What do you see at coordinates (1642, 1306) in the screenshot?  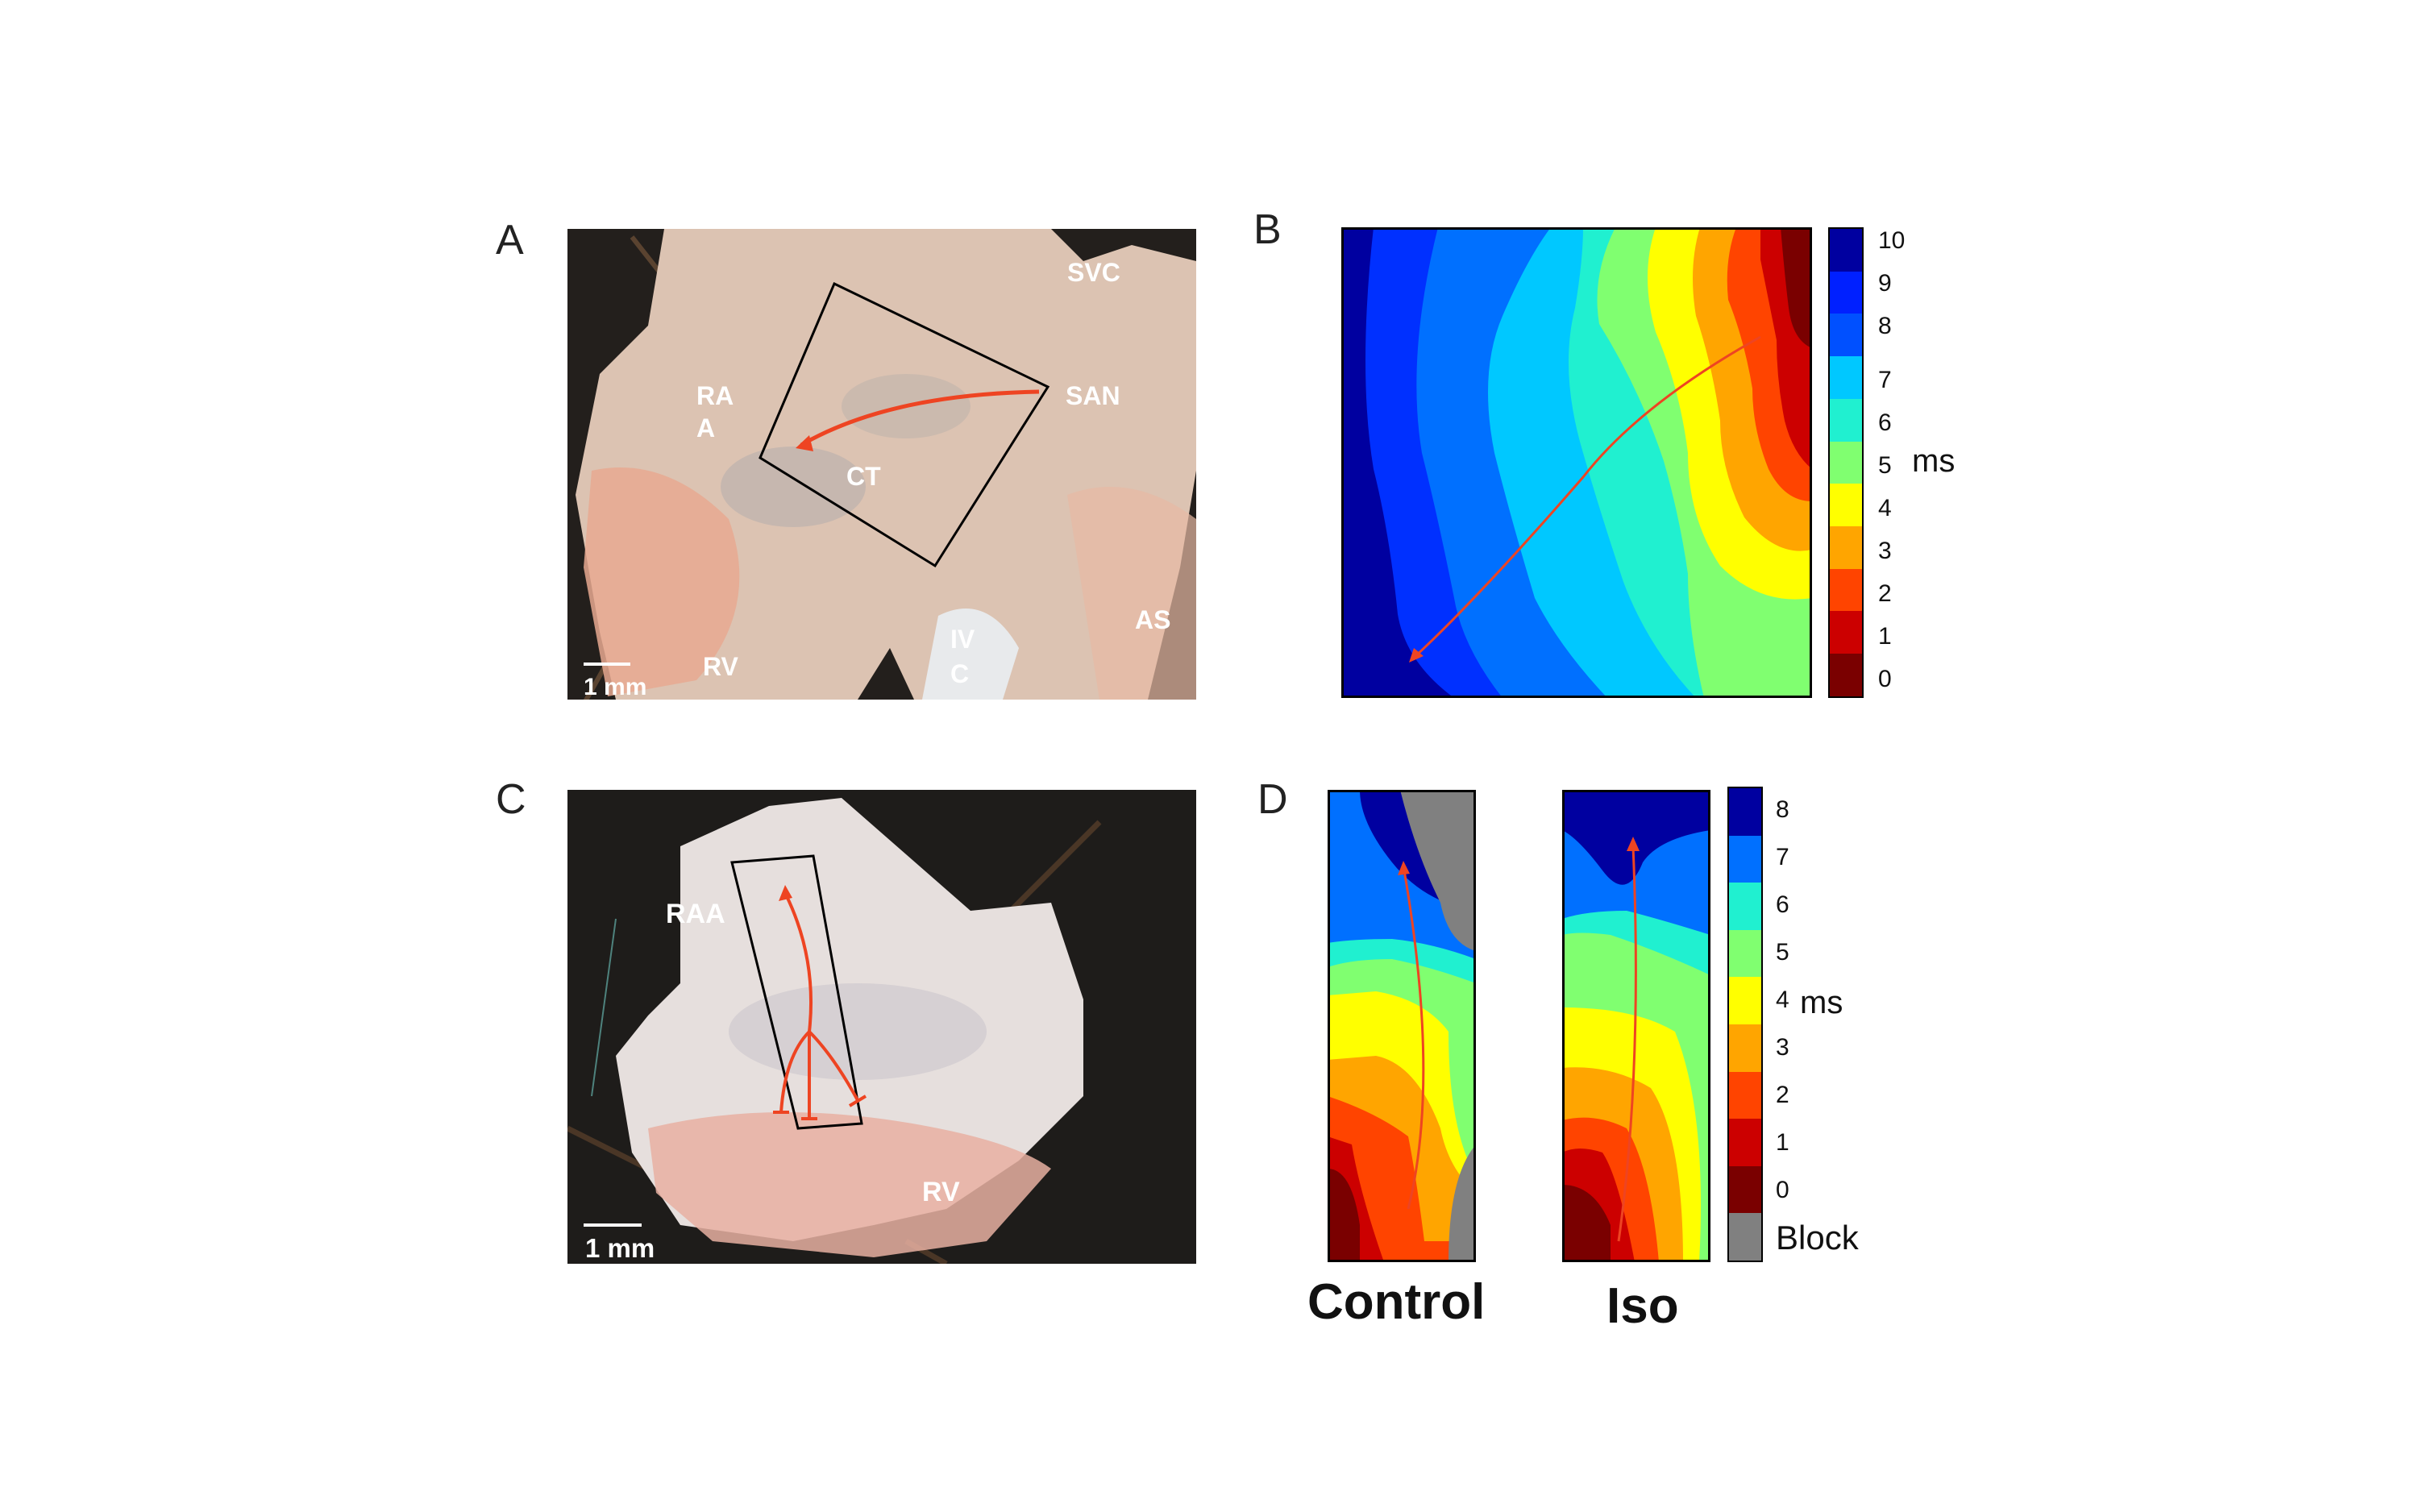 I see `map-title-iso: Iso` at bounding box center [1642, 1306].